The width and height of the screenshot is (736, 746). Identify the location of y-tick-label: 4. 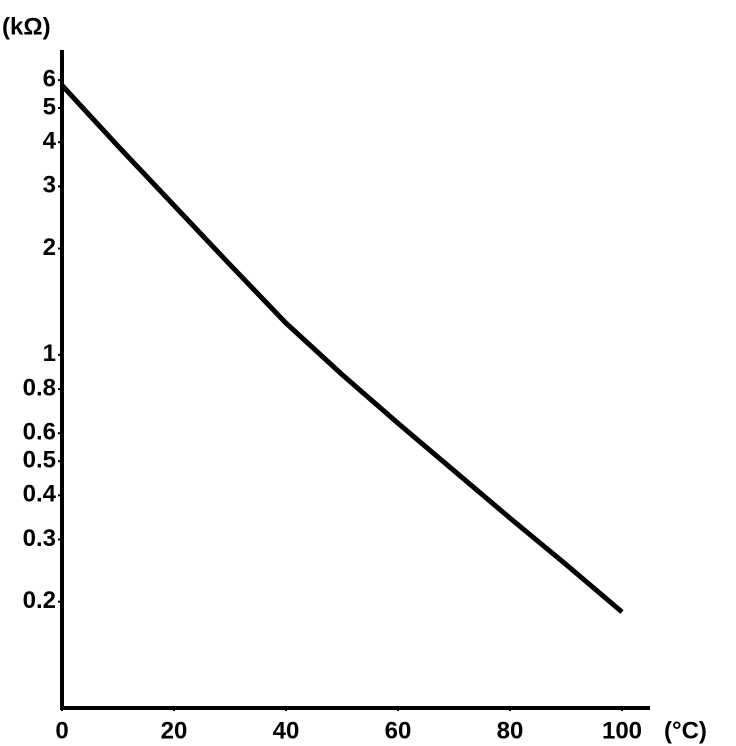
(50, 141).